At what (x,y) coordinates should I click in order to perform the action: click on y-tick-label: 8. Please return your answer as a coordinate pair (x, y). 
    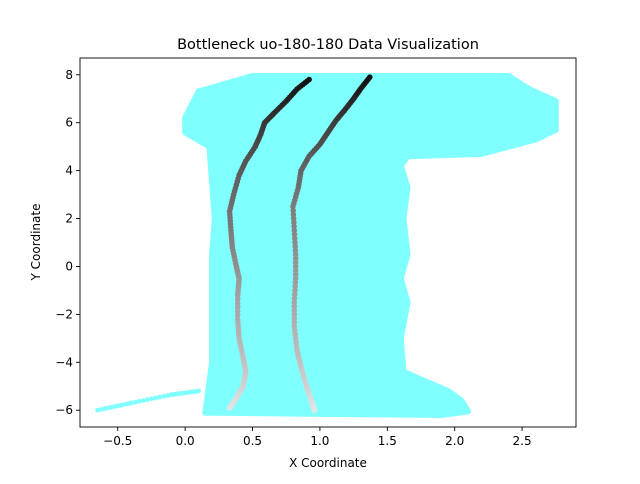
    Looking at the image, I should click on (69, 75).